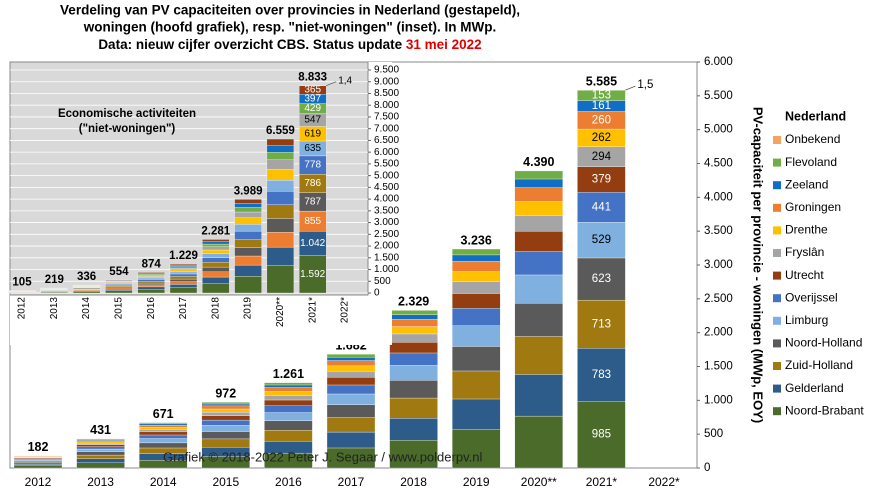  What do you see at coordinates (645, 85) in the screenshot?
I see `data-label: 1,5` at bounding box center [645, 85].